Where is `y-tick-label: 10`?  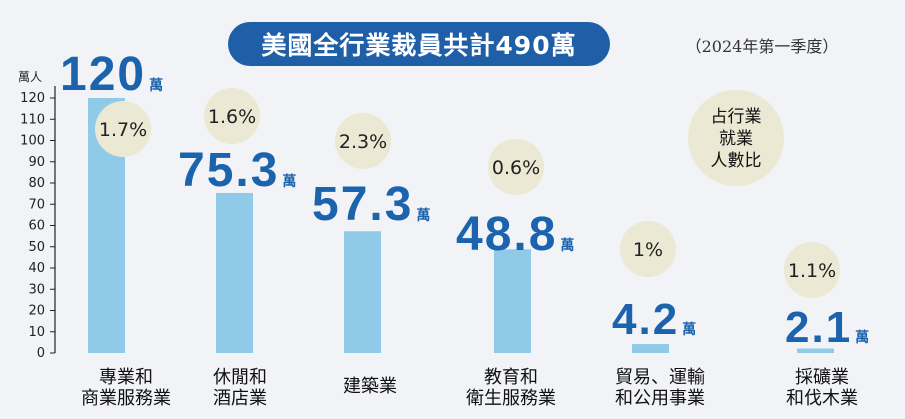
y-tick-label: 10 is located at coordinates (36, 332).